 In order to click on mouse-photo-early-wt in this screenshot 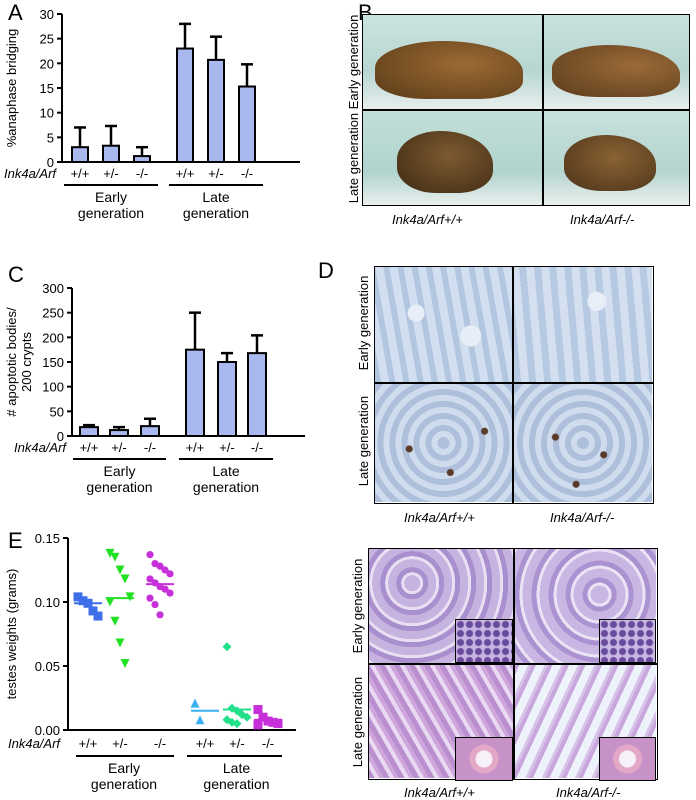, I will do `click(452, 62)`.